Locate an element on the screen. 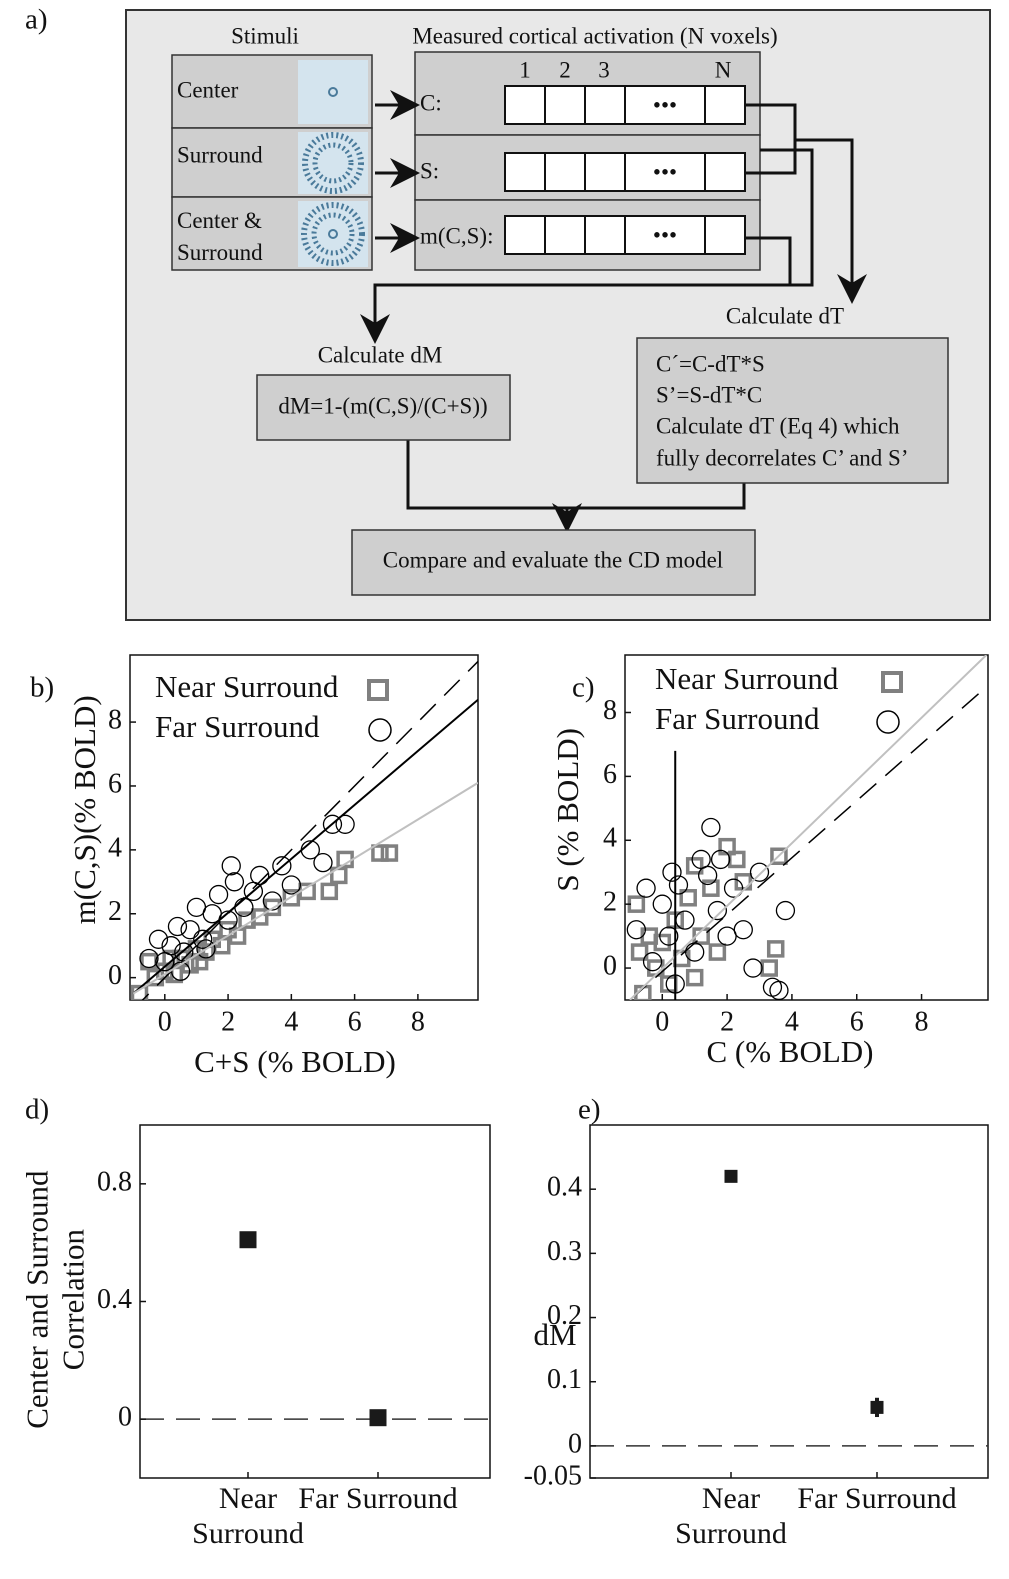  panel-label: c) is located at coordinates (583, 688).